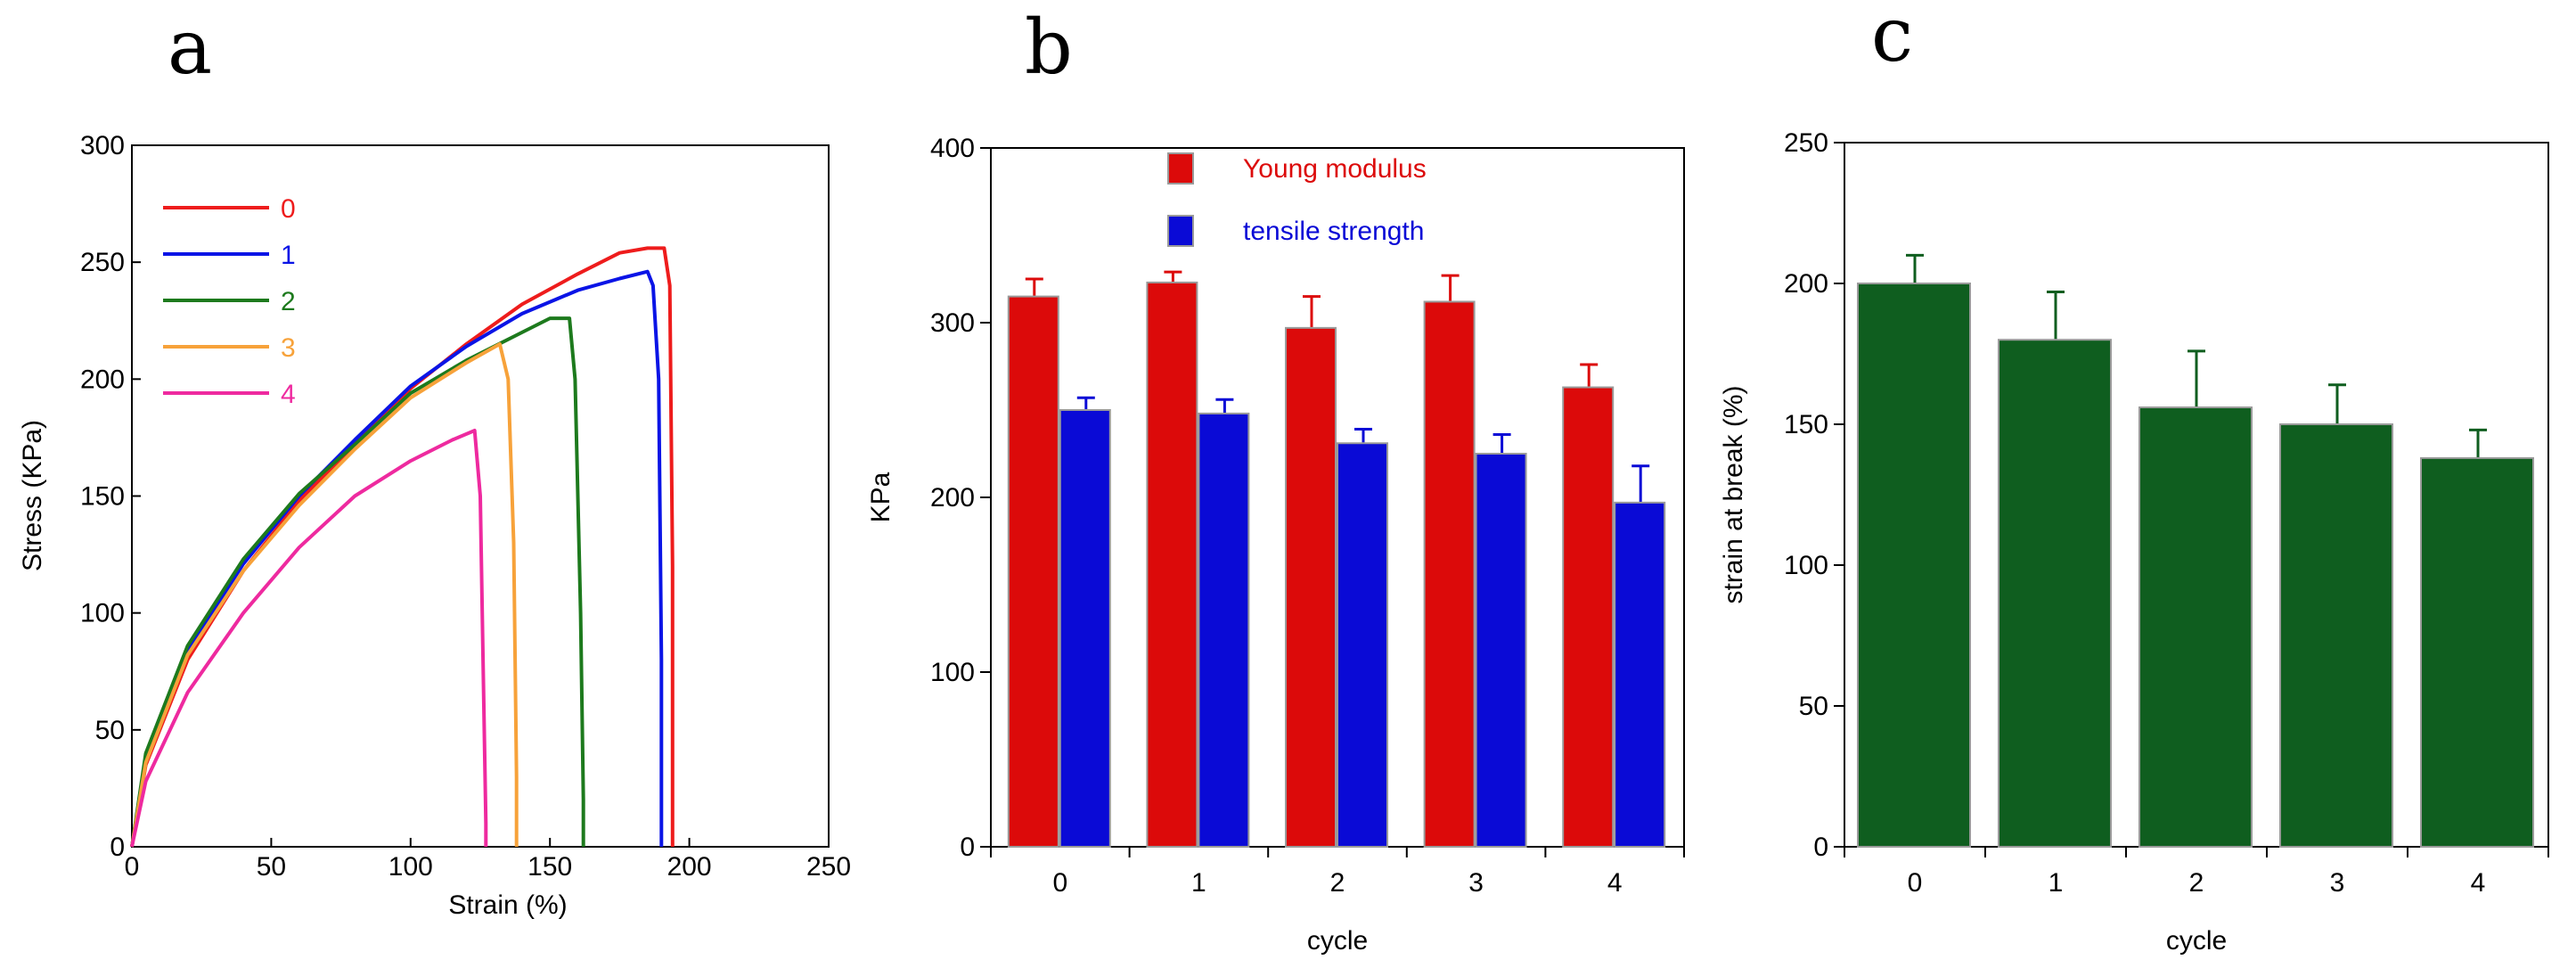 Image resolution: width=2576 pixels, height=968 pixels. Describe the element at coordinates (288, 209) in the screenshot. I see `legend-label-0: 0` at that location.